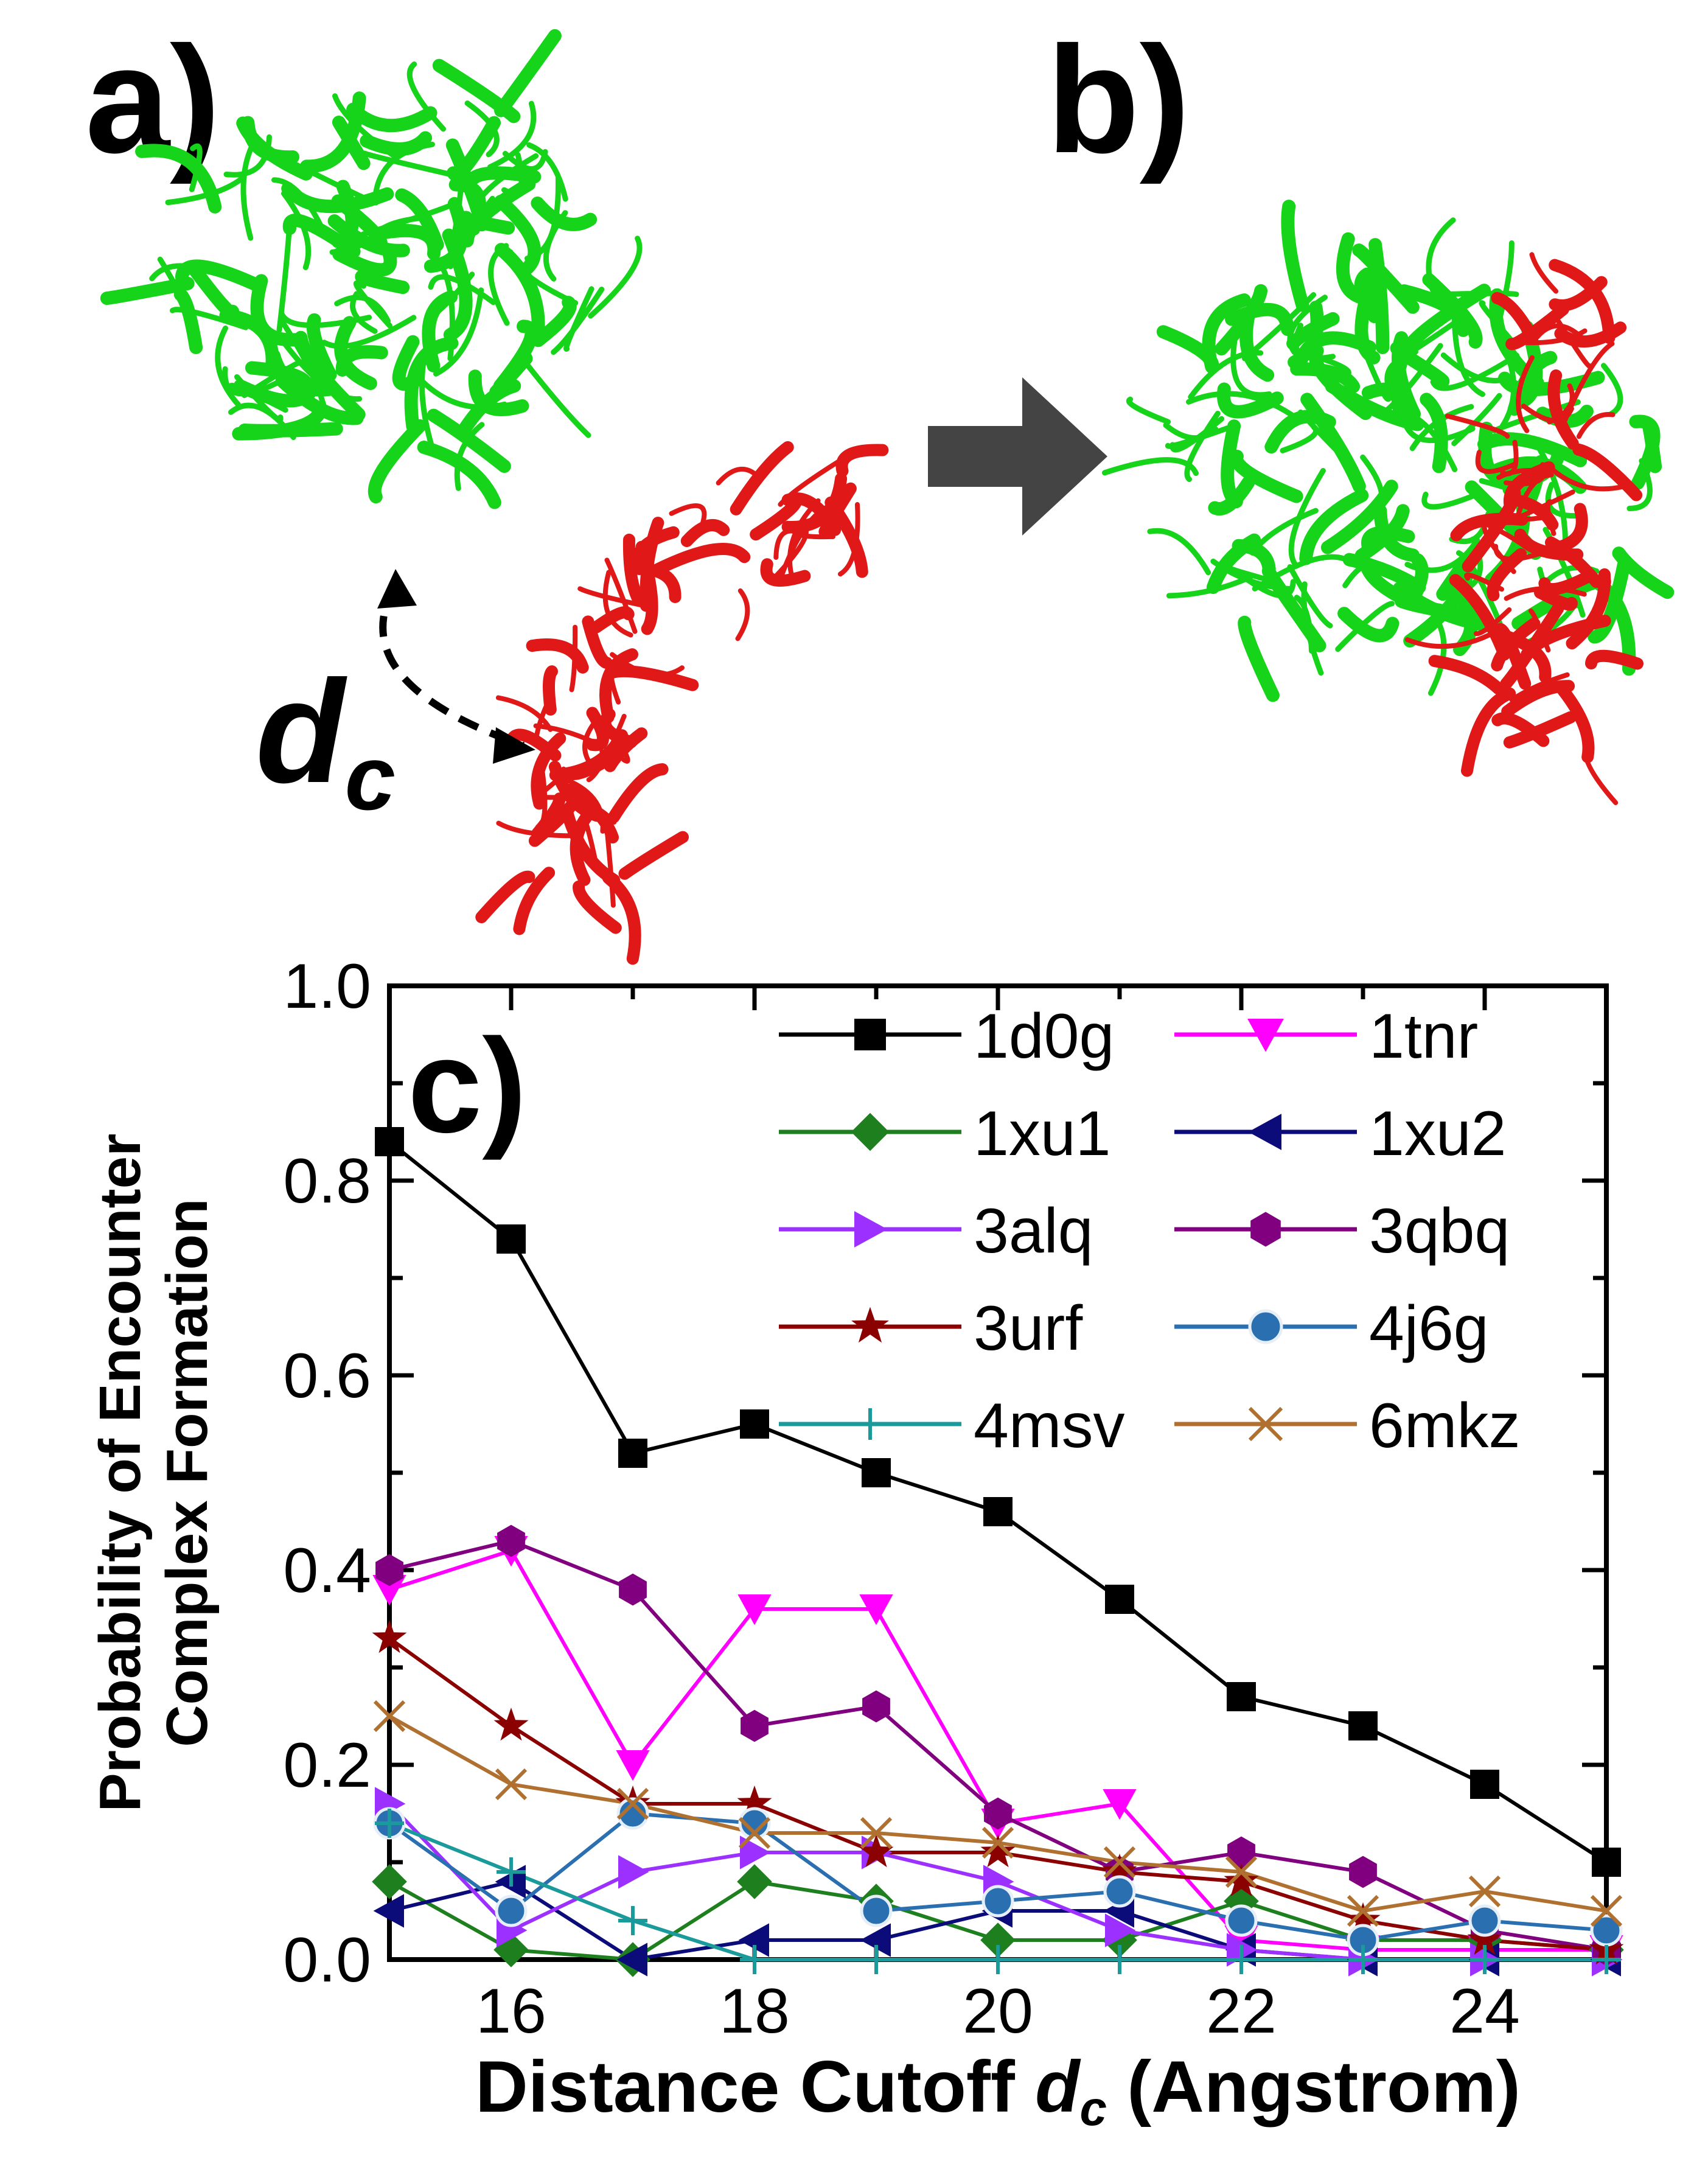 The width and height of the screenshot is (1708, 2161). I want to click on y-tick-labels: 0.0 0.2 0.4 0.6 0.8 1.0, so click(327, 1473).